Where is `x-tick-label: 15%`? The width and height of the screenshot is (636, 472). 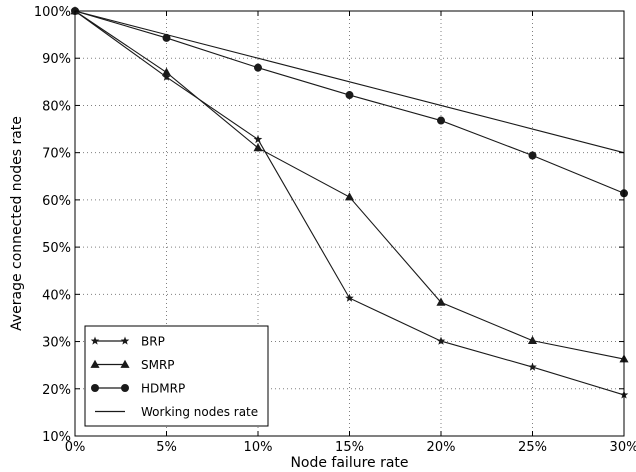
x-tick-label: 15% is located at coordinates (349, 447).